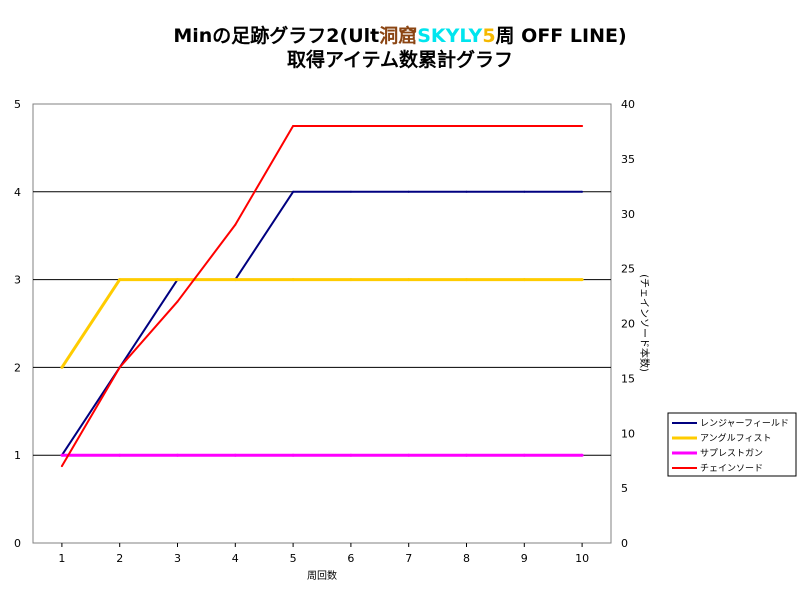  Describe the element at coordinates (628, 159) in the screenshot. I see `y-right-tick-label-35: 35` at that location.